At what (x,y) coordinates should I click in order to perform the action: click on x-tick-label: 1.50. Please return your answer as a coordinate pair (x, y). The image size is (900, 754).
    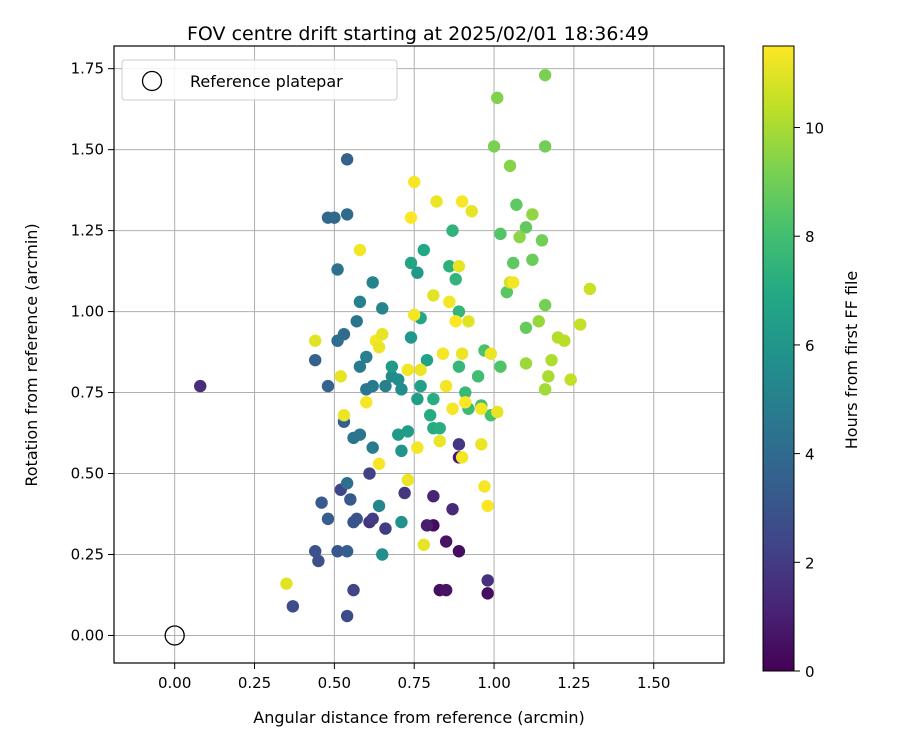
    Looking at the image, I should click on (653, 683).